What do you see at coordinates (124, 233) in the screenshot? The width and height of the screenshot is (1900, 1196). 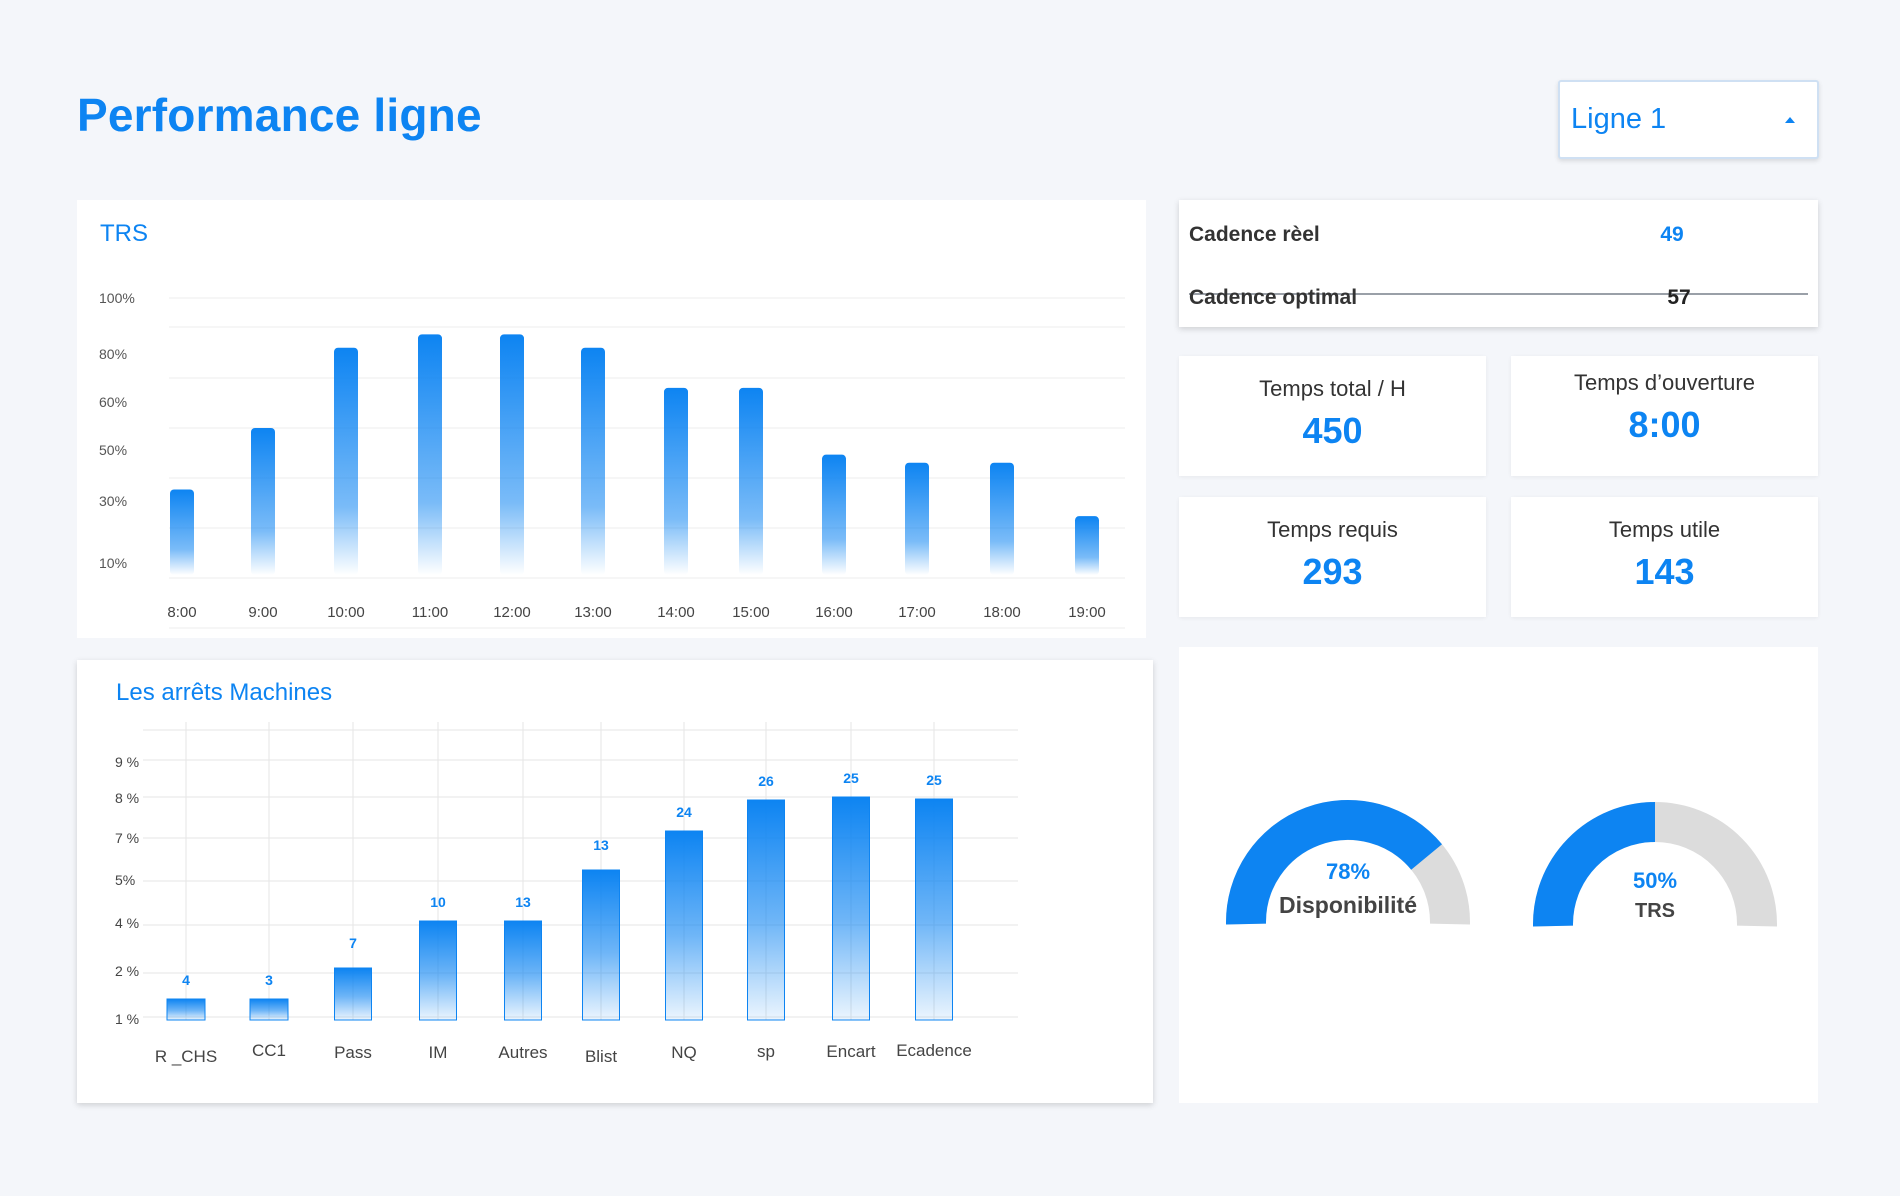 I see `trs-chart-title: TRS` at bounding box center [124, 233].